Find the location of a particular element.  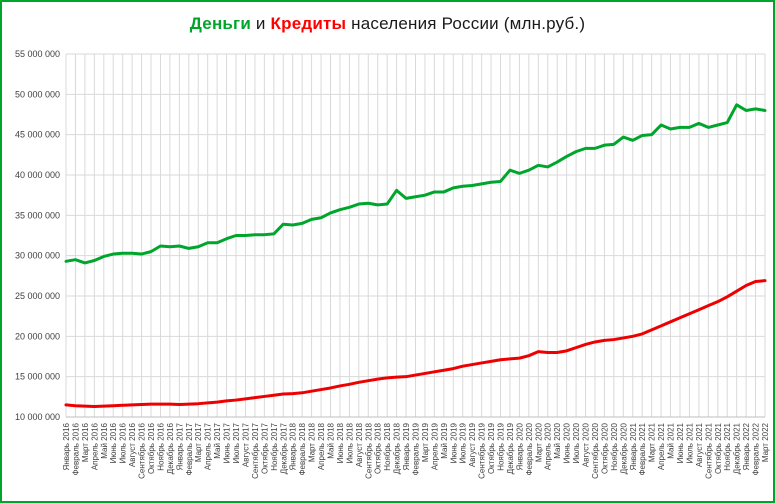

svg-text: Апрель 2016 is located at coordinates (94, 446).